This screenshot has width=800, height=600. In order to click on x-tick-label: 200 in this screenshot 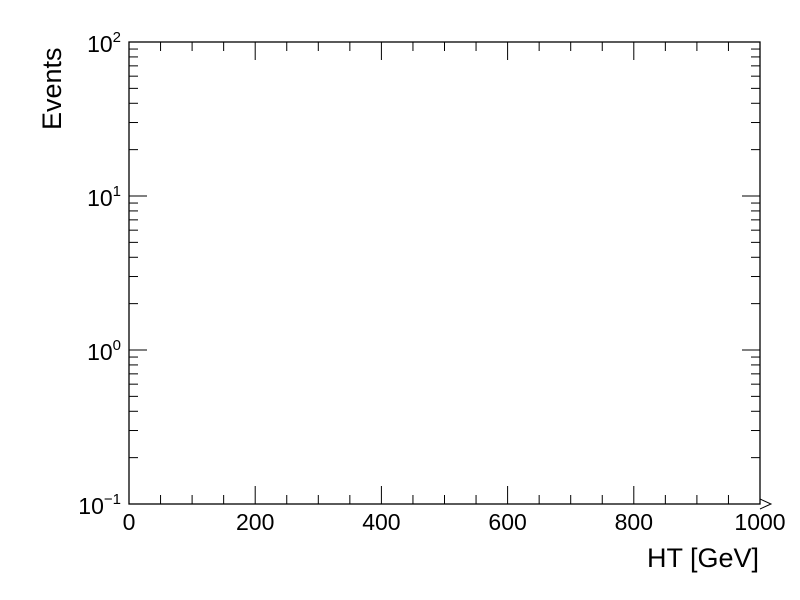, I will do `click(255, 522)`.